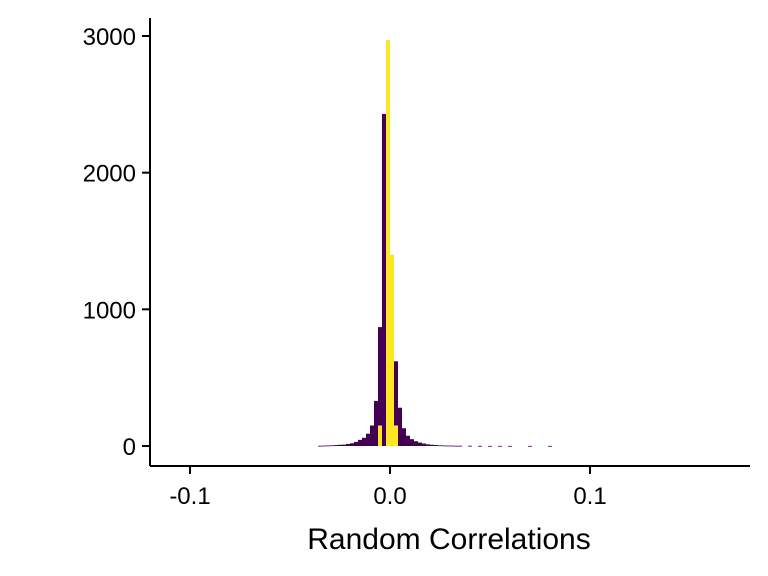 This screenshot has width=768, height=576. Describe the element at coordinates (109, 37) in the screenshot. I see `y-tick-label: 3000` at that location.